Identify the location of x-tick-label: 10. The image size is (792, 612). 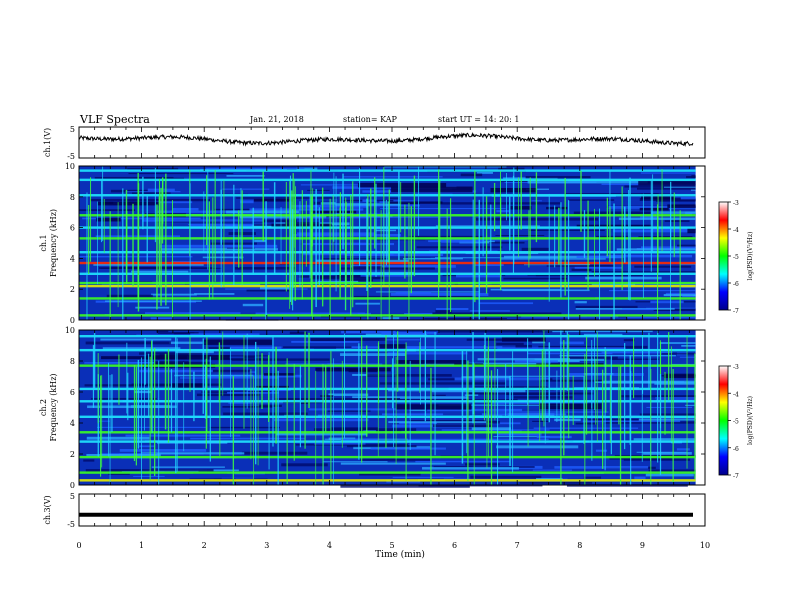
(705, 545).